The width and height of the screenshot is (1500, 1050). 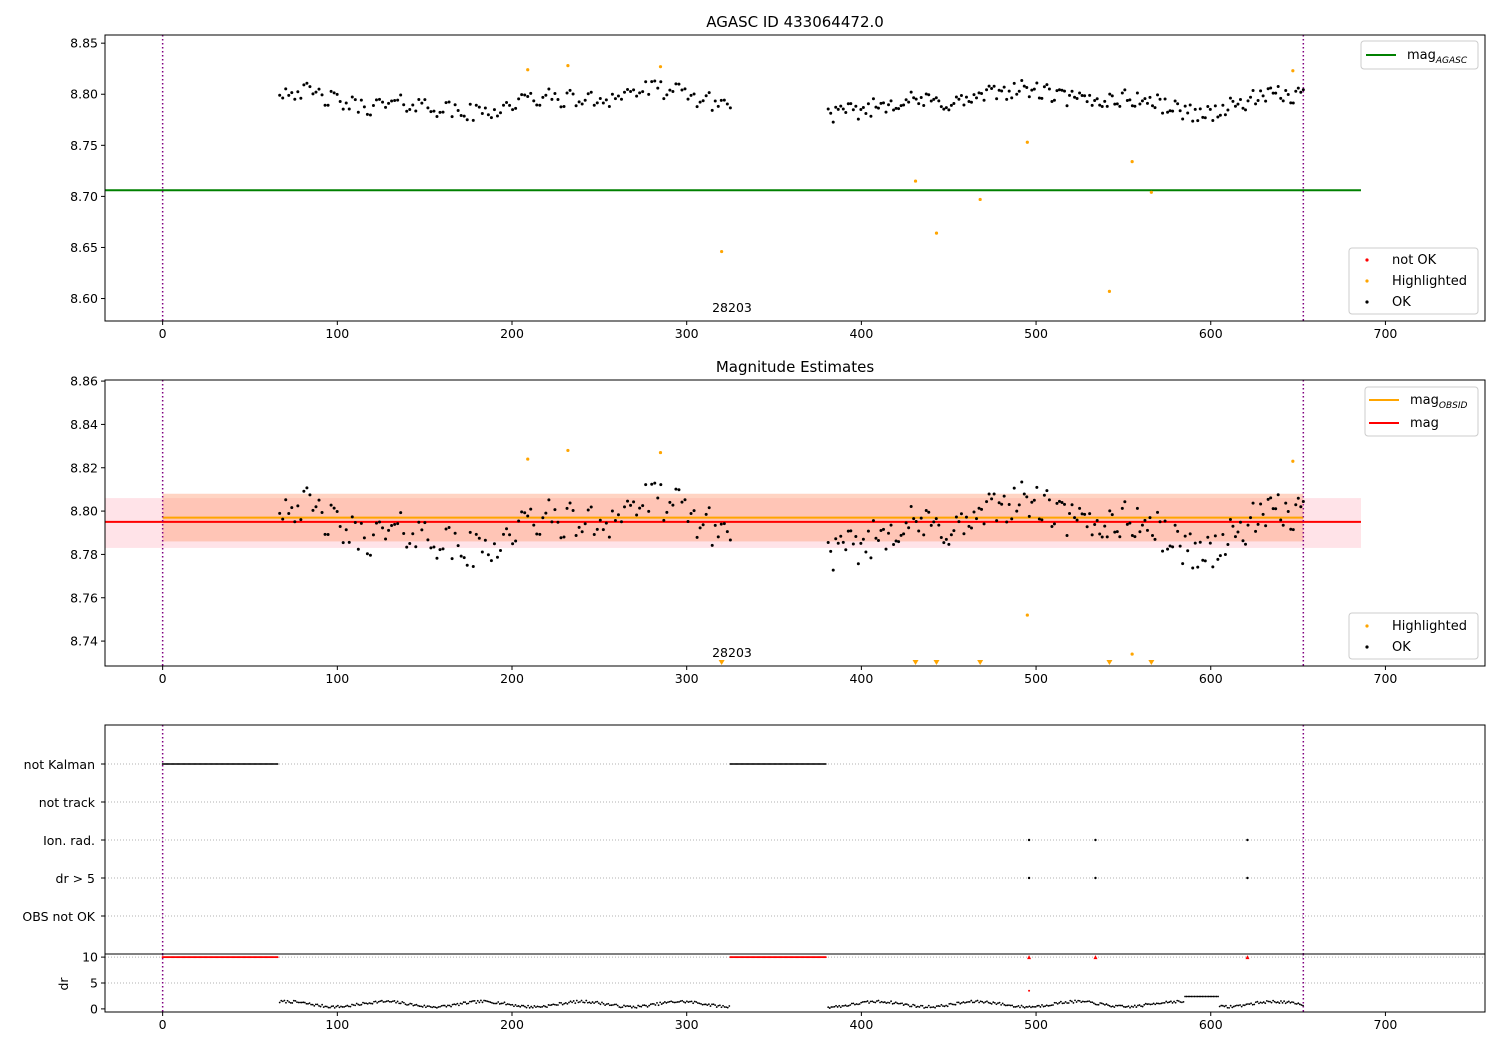 I want to click on magnitude-ok-swatch, so click(x=1367, y=647).